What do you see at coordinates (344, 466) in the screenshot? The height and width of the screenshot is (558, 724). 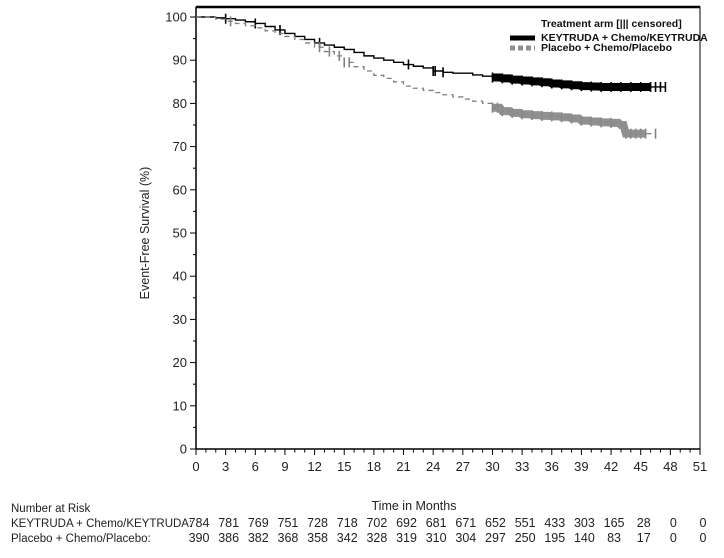 I see `x-tick-label: 15` at bounding box center [344, 466].